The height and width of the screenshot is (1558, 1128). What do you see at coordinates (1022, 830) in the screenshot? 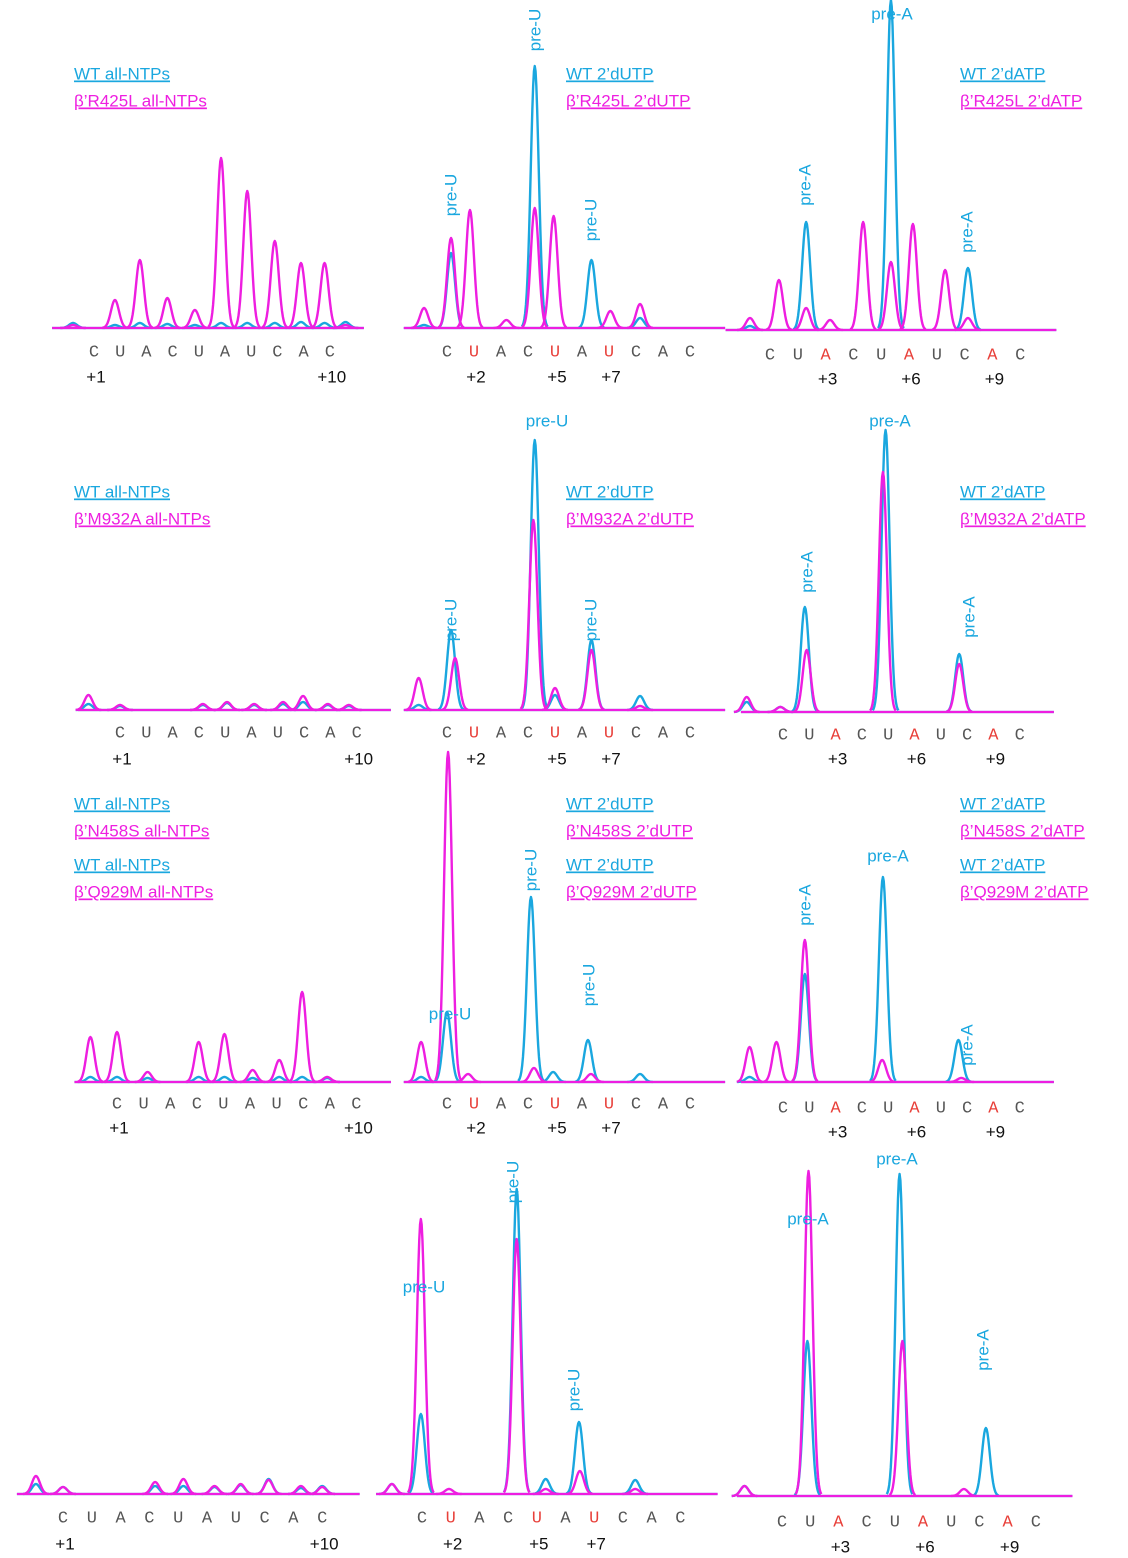
I see `legend-entry: β’N458S 2’dATP` at bounding box center [1022, 830].